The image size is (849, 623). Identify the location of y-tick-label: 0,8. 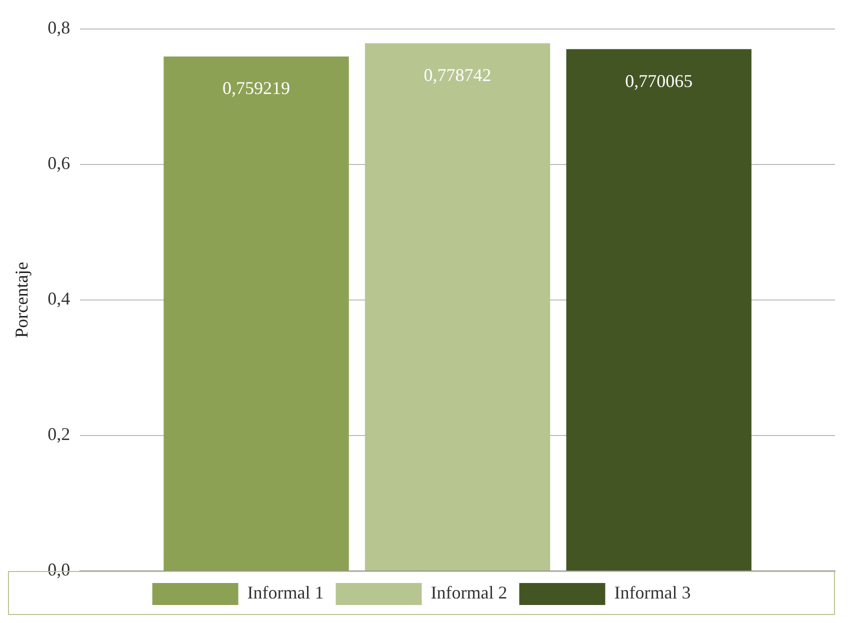
(59, 28).